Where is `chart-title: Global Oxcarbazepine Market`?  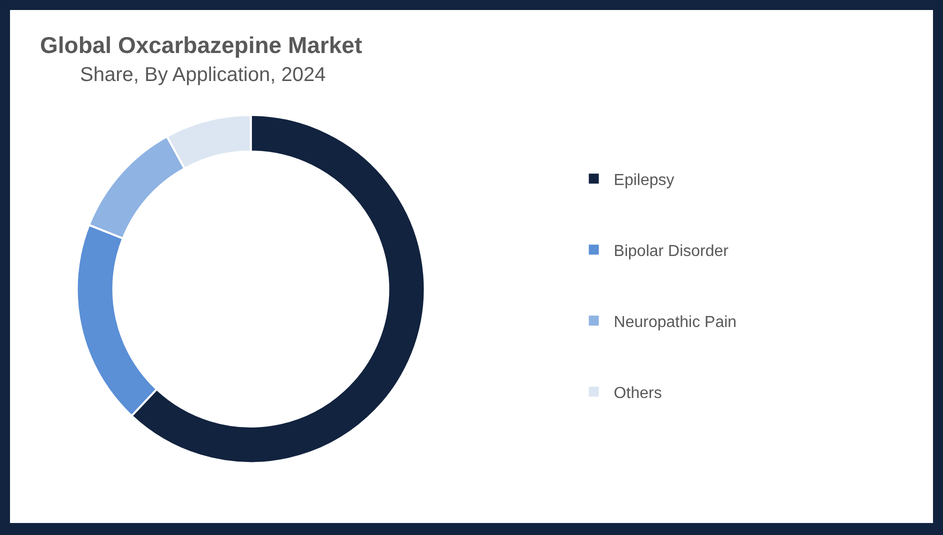 chart-title: Global Oxcarbazepine Market is located at coordinates (201, 45).